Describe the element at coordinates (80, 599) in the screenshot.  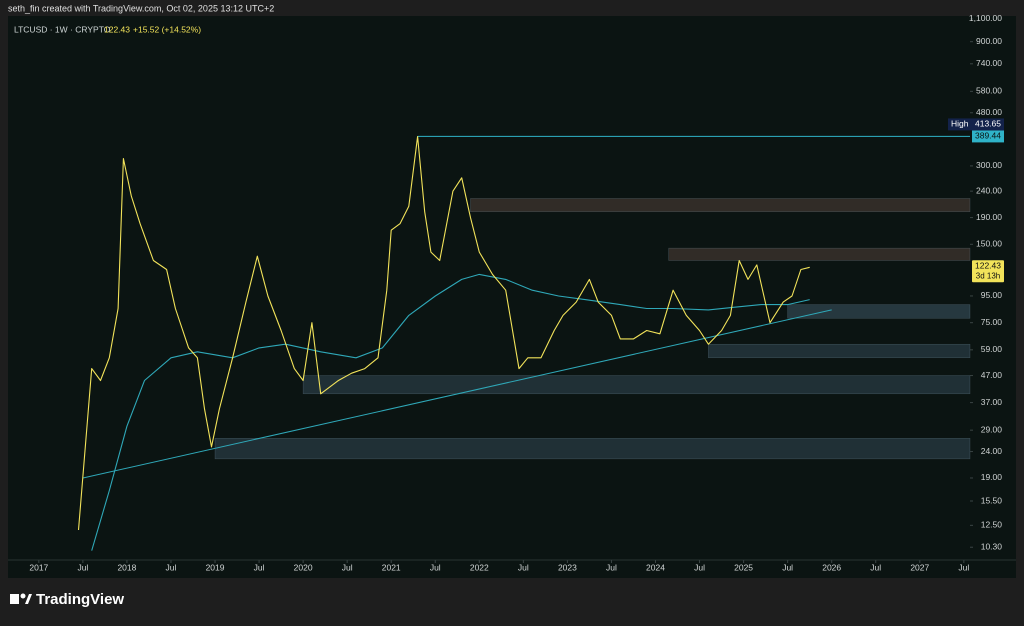
I see `footer: TradingView` at that location.